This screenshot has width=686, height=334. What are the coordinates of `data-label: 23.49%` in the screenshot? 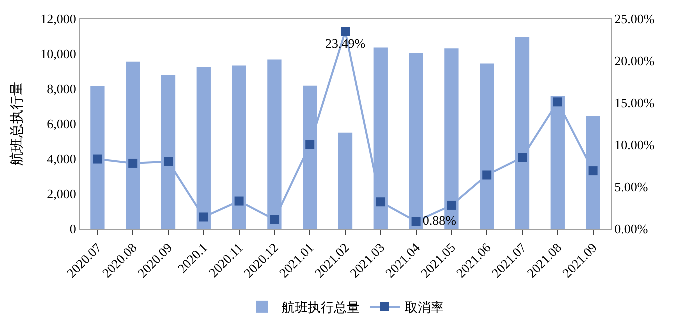 It's located at (345, 44).